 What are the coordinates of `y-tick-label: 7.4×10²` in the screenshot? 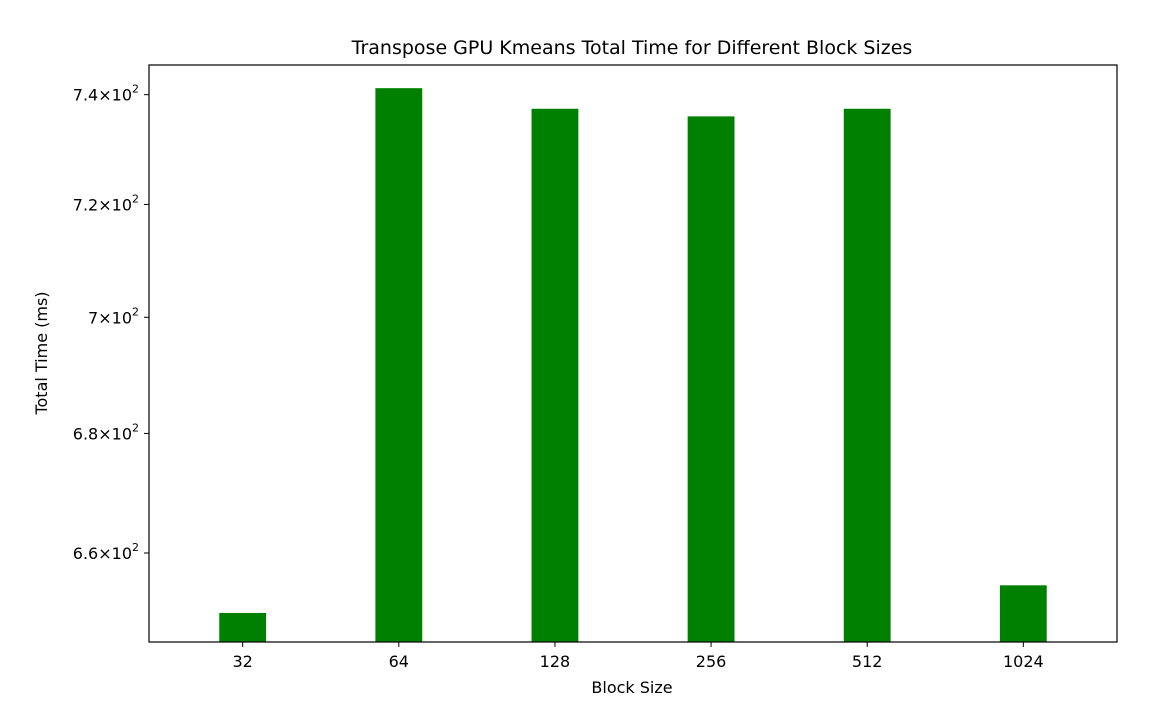 It's located at (106, 94).